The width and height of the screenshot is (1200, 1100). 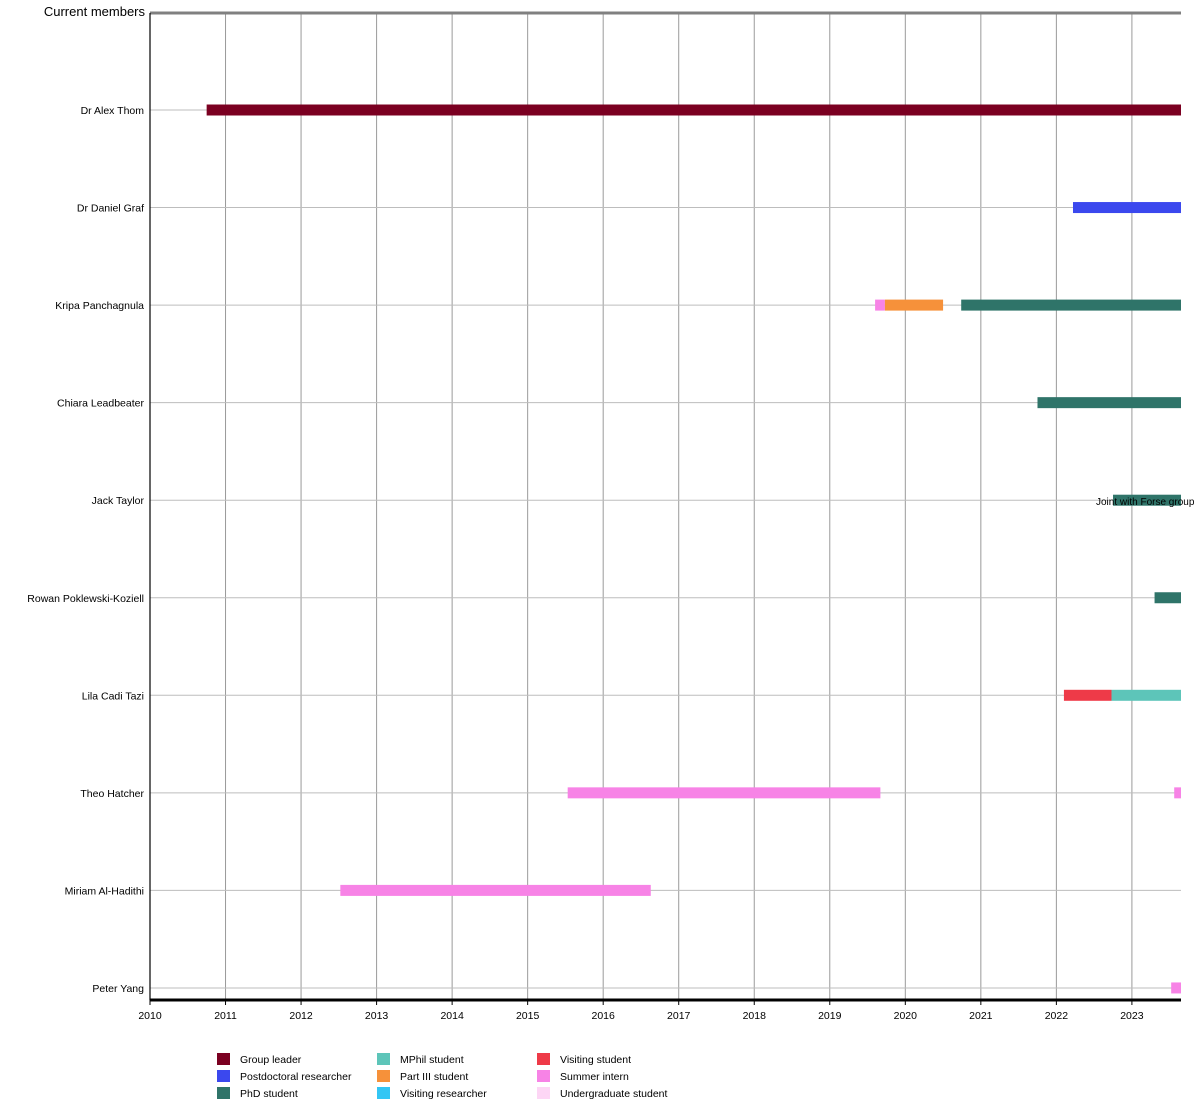 What do you see at coordinates (906, 1016) in the screenshot?
I see `x-tick-label: 2020` at bounding box center [906, 1016].